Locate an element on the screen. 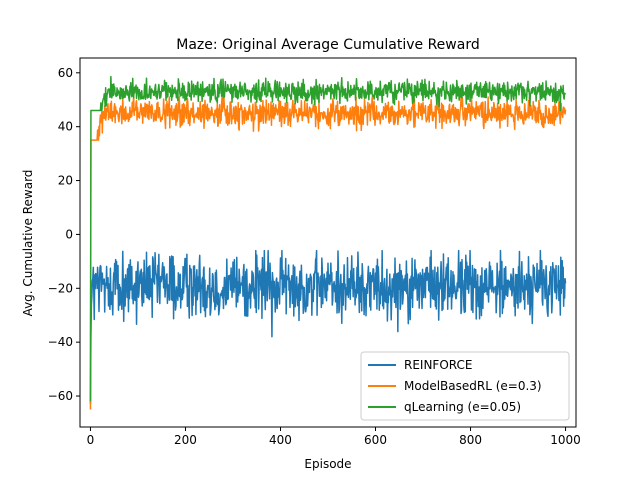 This screenshot has height=480, width=640. y-tick-label: −40 is located at coordinates (60, 342).